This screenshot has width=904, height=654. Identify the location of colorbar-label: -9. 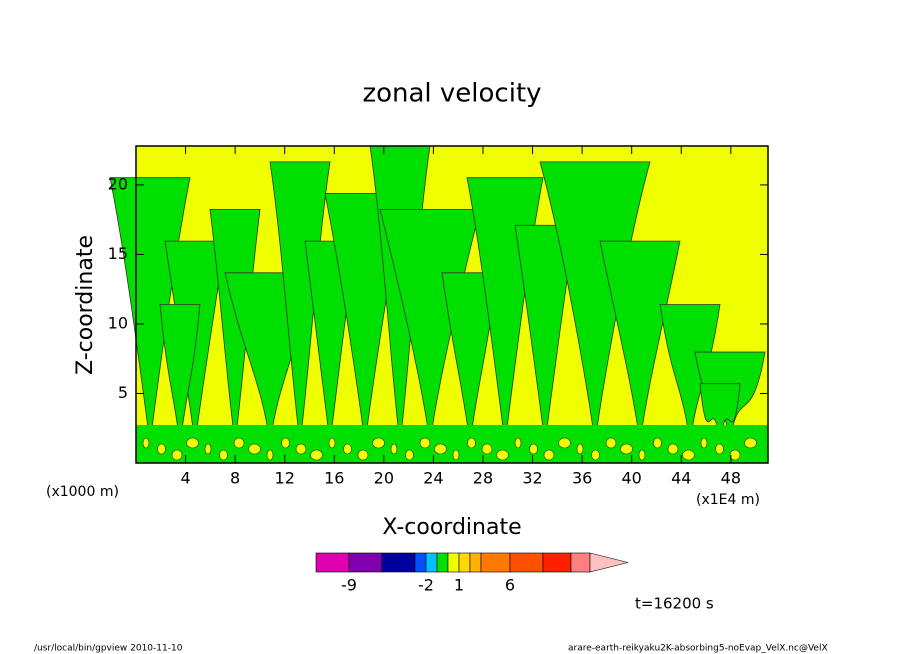
(349, 585).